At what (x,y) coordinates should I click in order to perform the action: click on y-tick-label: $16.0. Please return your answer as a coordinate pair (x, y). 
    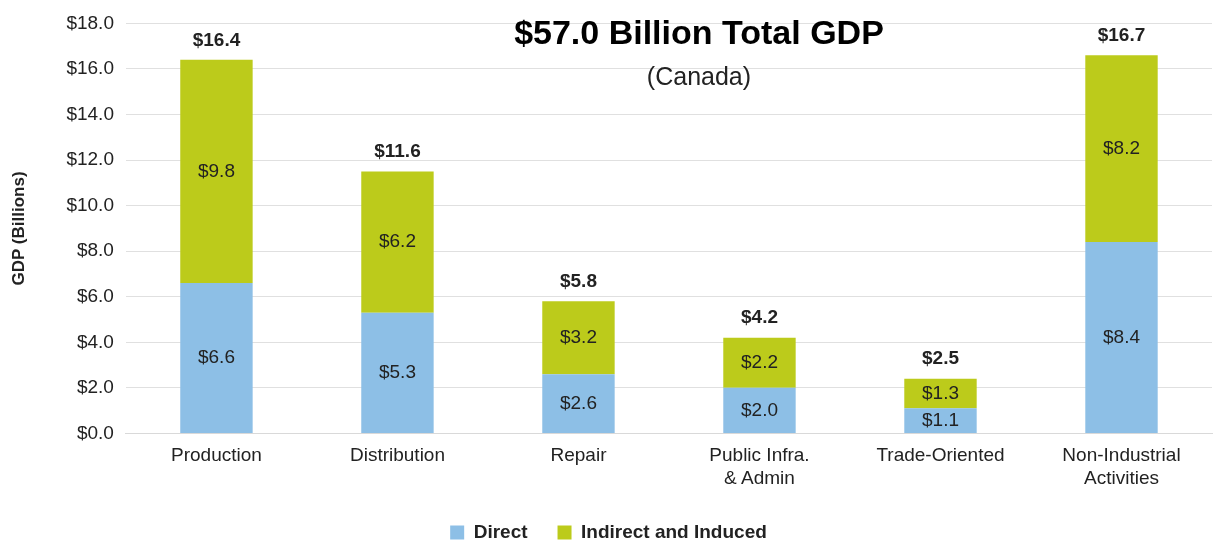
    Looking at the image, I should click on (90, 68).